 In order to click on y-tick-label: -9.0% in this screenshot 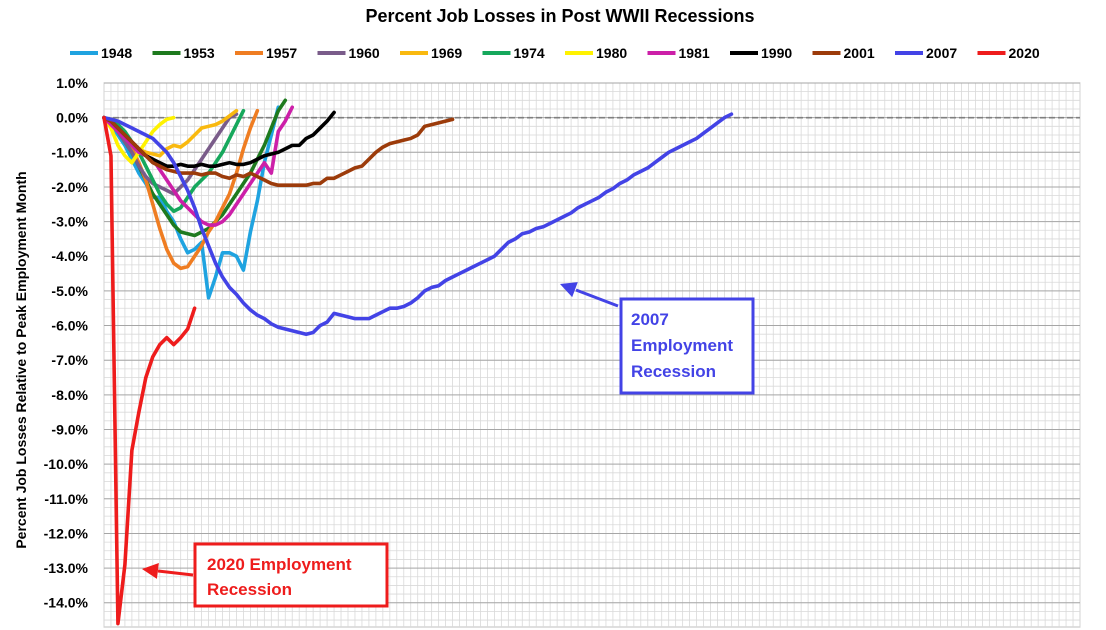, I will do `click(69, 429)`.